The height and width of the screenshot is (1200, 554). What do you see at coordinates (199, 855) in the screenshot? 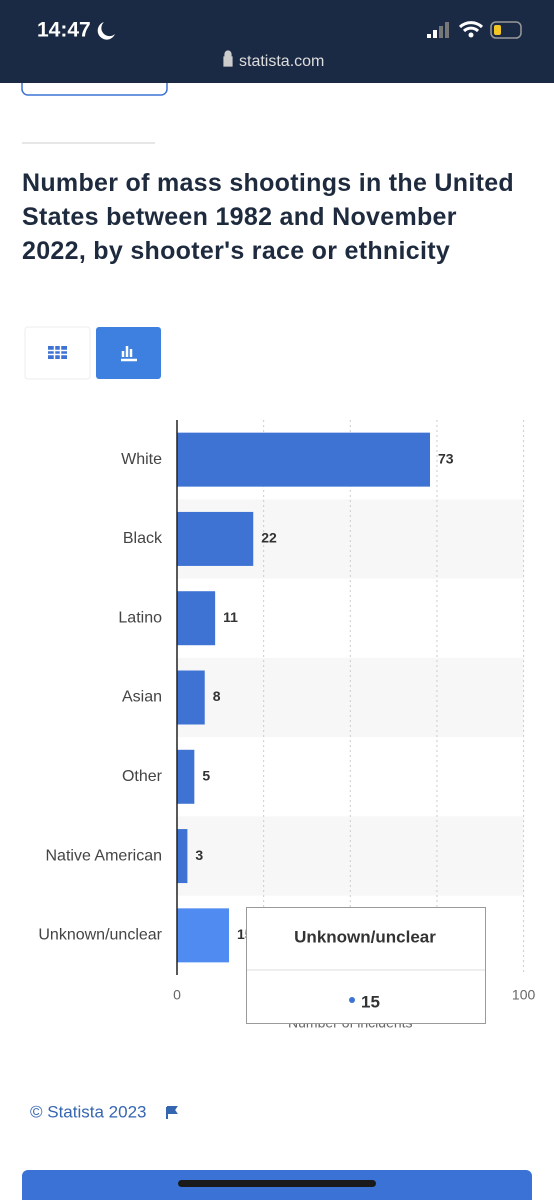
I see `data-label: 3` at bounding box center [199, 855].